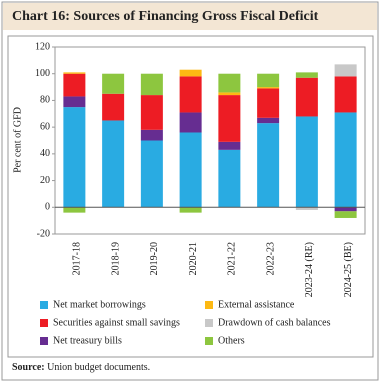 The height and width of the screenshot is (388, 381). Describe the element at coordinates (42, 73) in the screenshot. I see `y-tick-label: 100` at that location.